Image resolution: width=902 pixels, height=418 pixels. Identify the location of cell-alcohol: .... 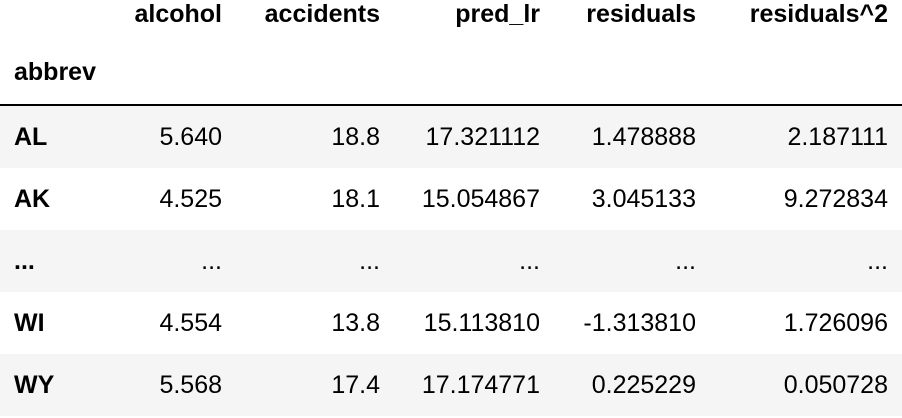
(211, 260).